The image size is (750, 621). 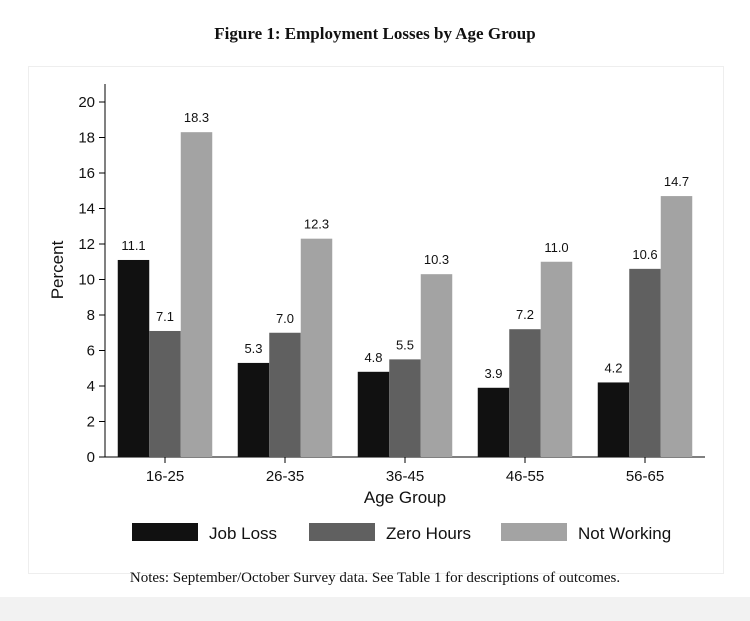 What do you see at coordinates (91, 422) in the screenshot?
I see `y-tick-label: 2` at bounding box center [91, 422].